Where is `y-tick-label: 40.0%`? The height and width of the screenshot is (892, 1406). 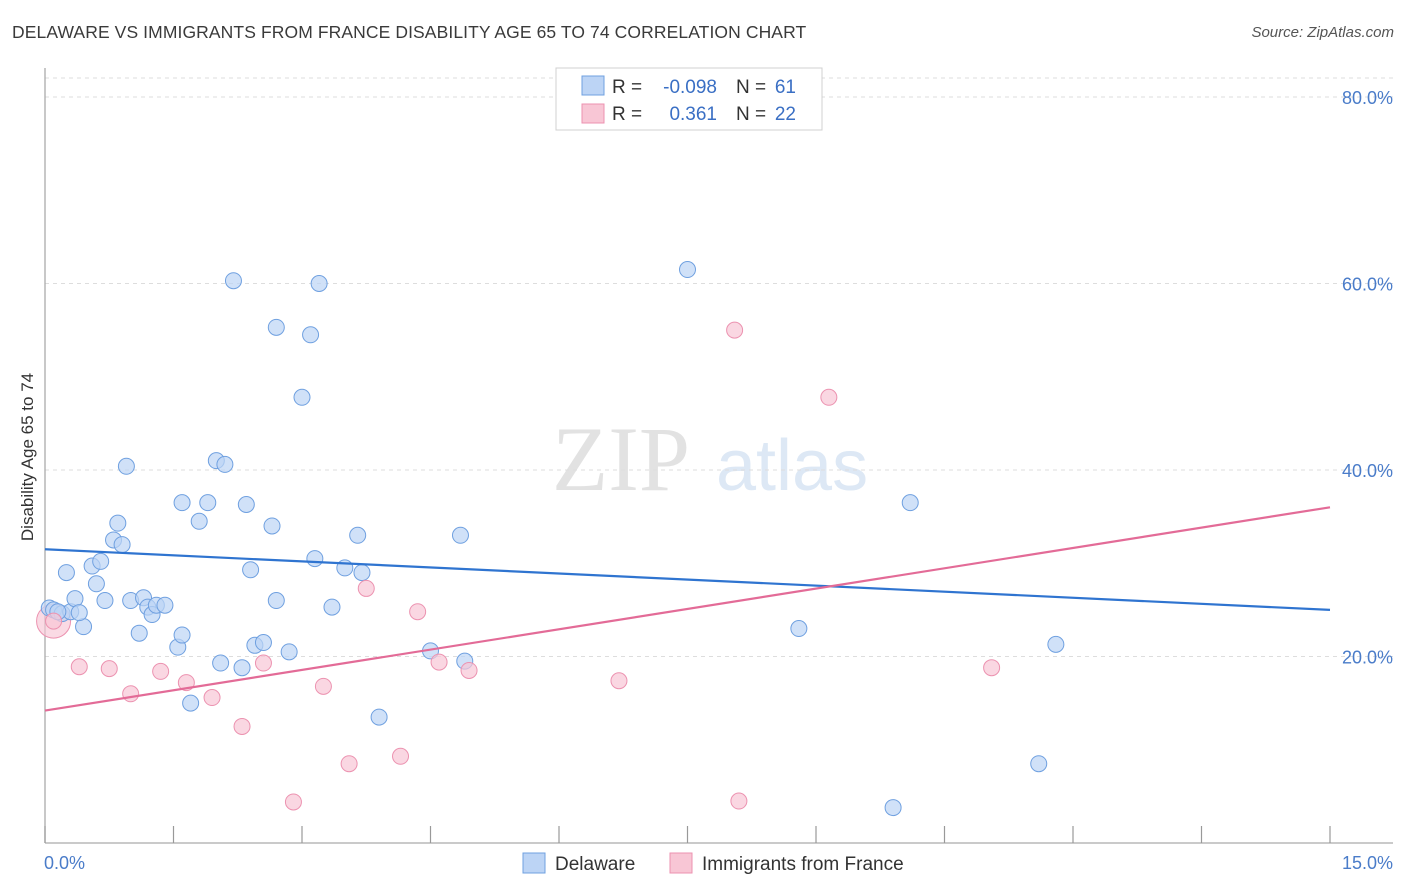 y-tick-label: 40.0% is located at coordinates (1367, 471).